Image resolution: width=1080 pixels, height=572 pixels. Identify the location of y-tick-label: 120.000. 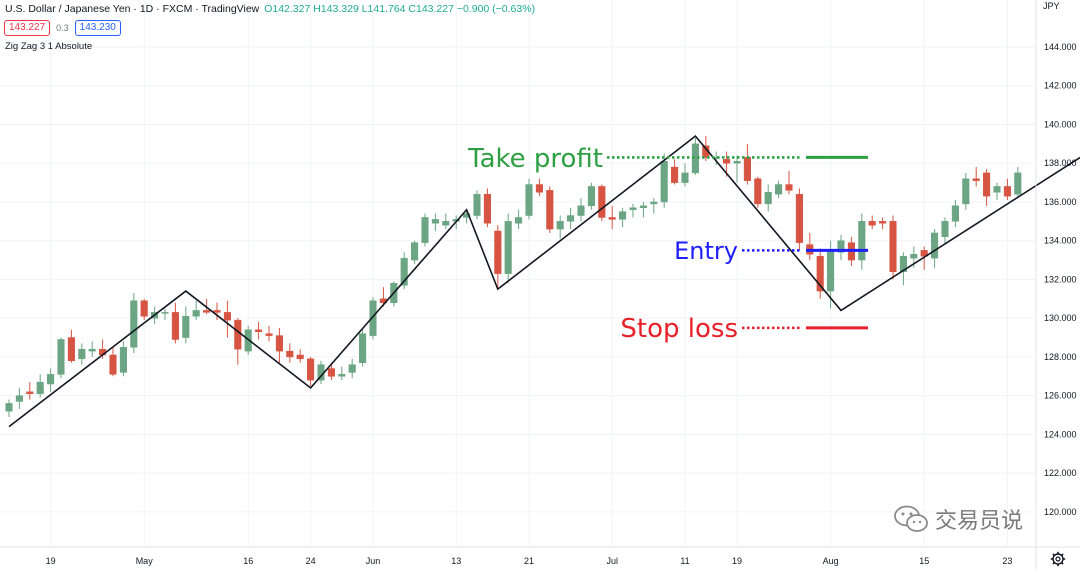
(1060, 512).